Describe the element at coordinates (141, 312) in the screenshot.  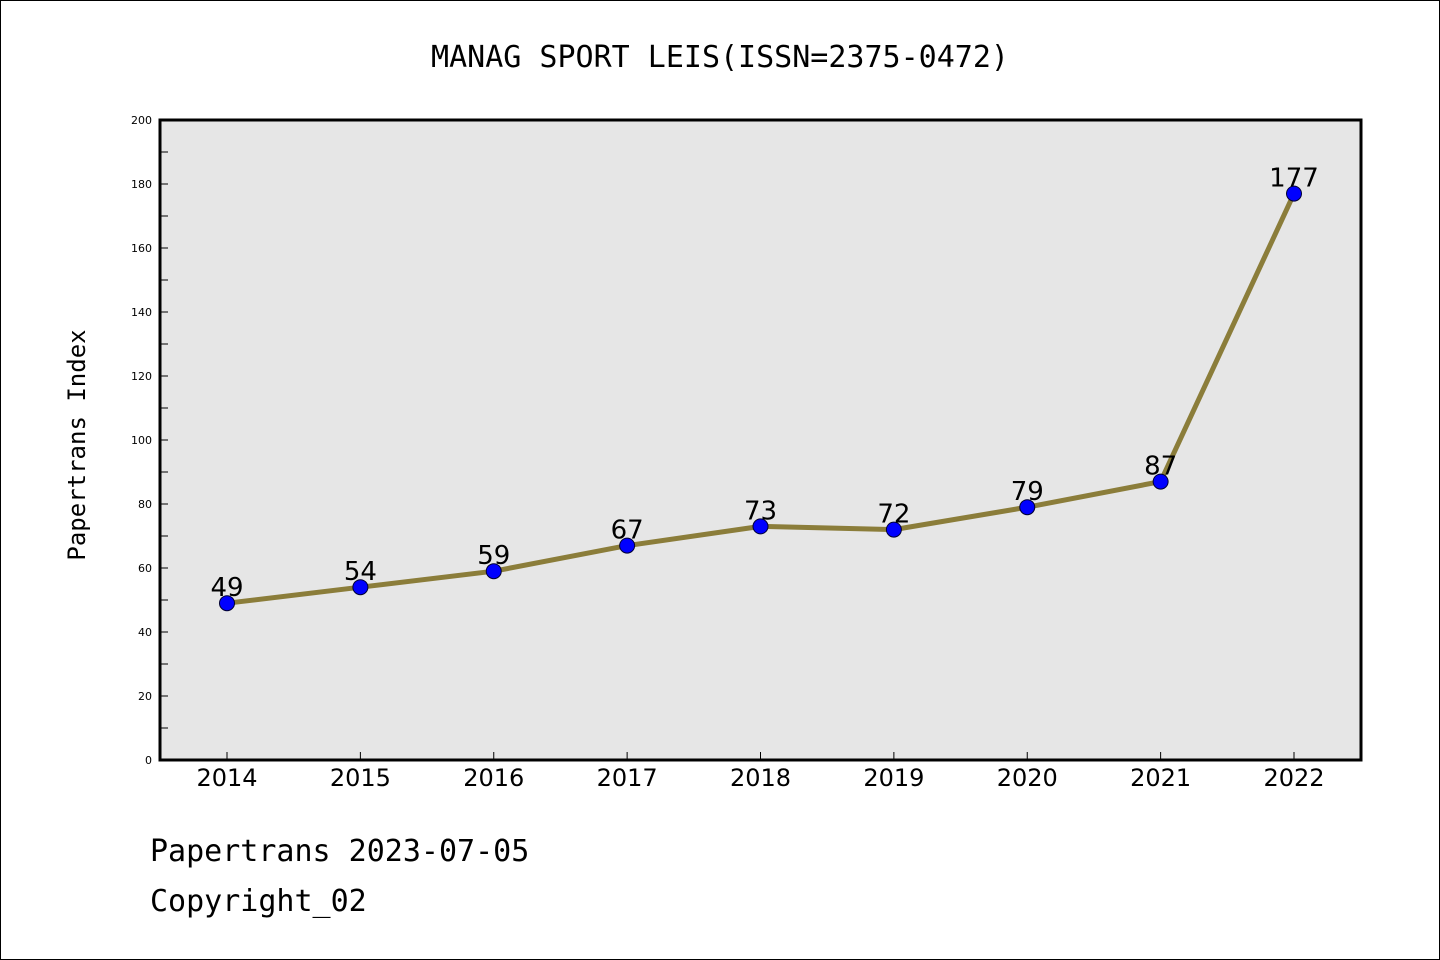
I see `y-tick-label: 140` at that location.